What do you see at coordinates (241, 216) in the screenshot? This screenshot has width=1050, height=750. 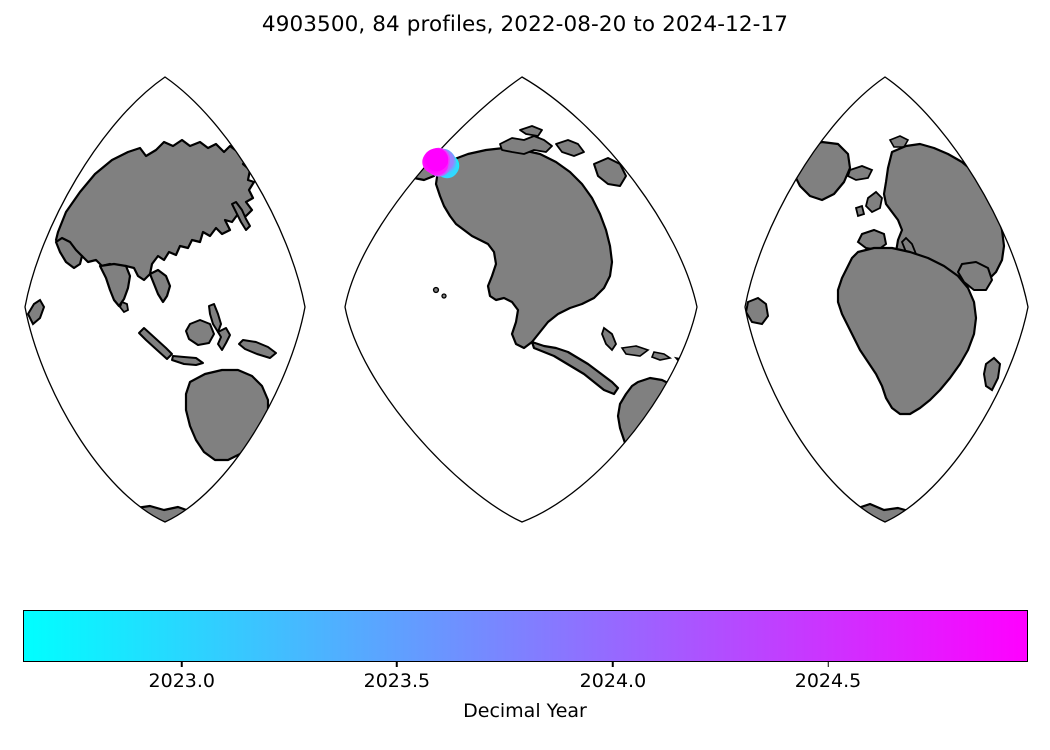 I see `landmass-japan` at bounding box center [241, 216].